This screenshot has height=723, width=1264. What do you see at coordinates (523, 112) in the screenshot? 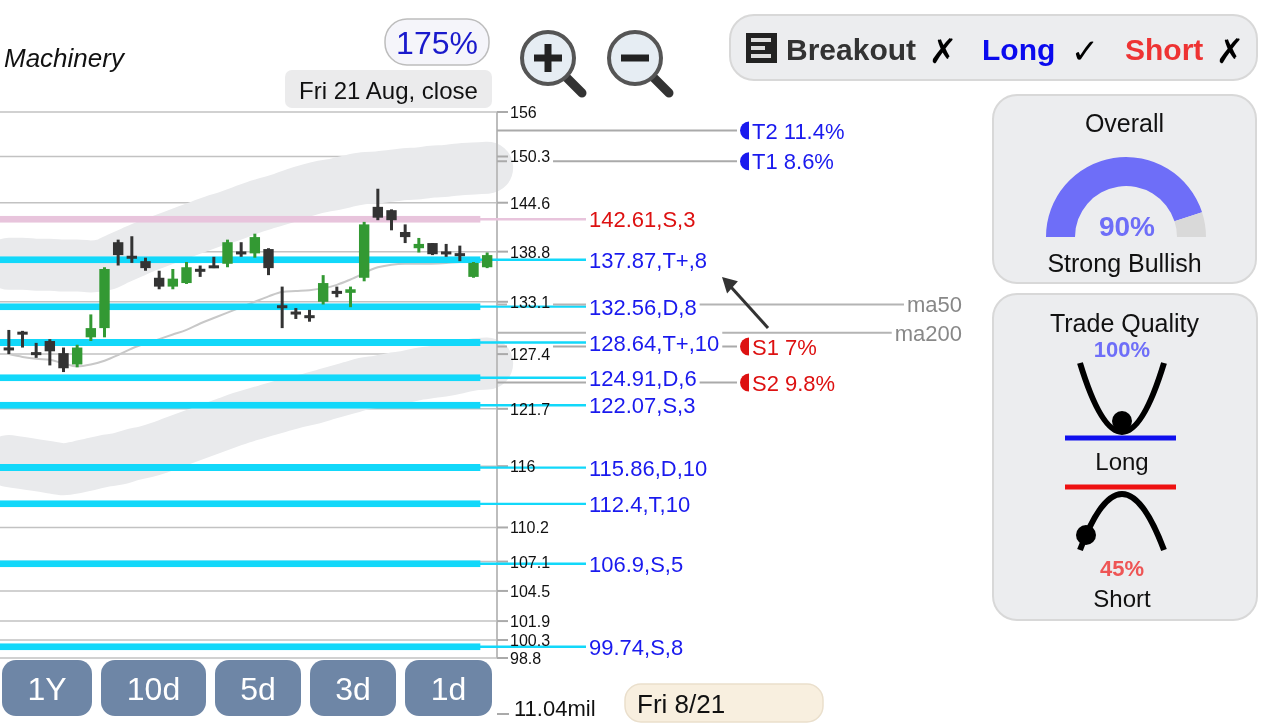
I see `y-tick-label: 156` at bounding box center [523, 112].